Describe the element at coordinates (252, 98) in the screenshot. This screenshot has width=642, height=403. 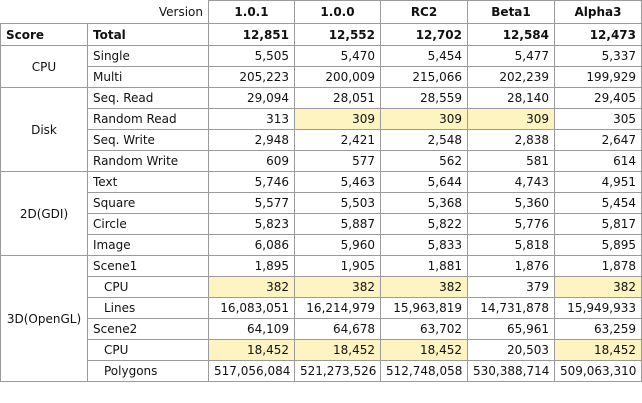
I see `value-cell: 29,094` at that location.